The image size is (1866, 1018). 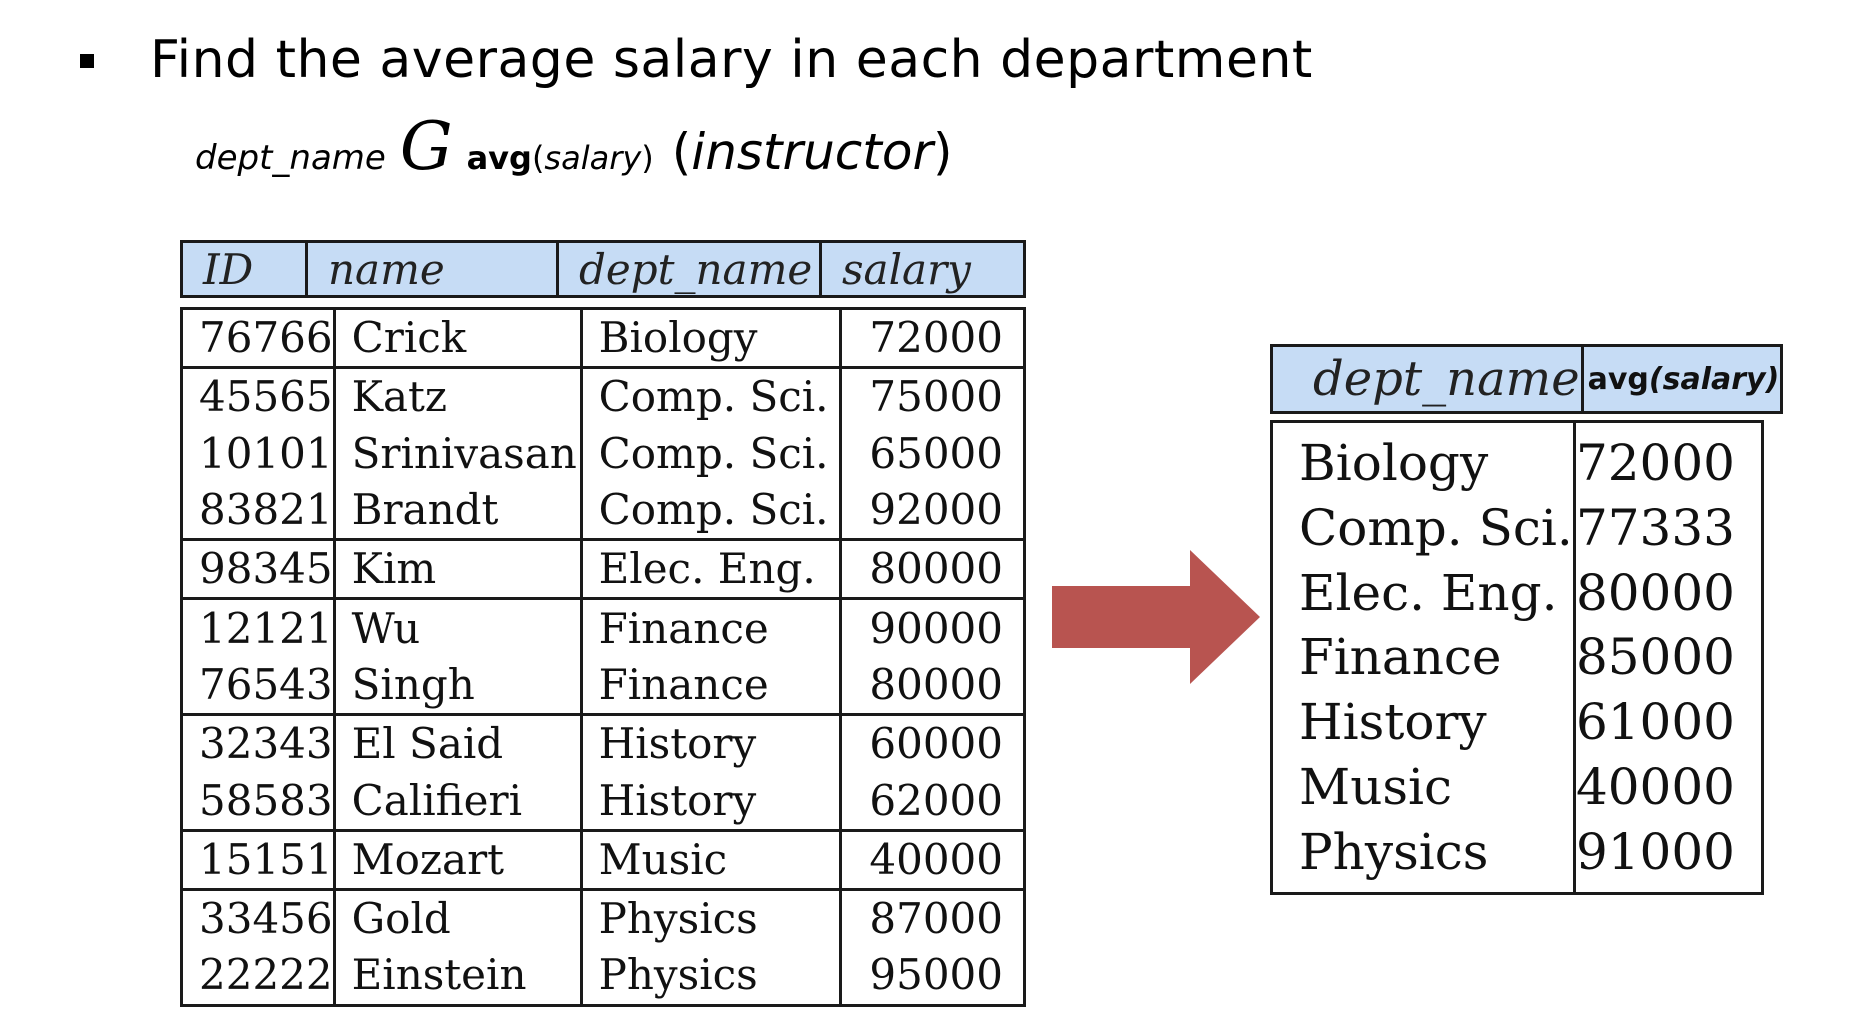 What do you see at coordinates (922, 269) in the screenshot?
I see `col-header-salary: salary` at bounding box center [922, 269].